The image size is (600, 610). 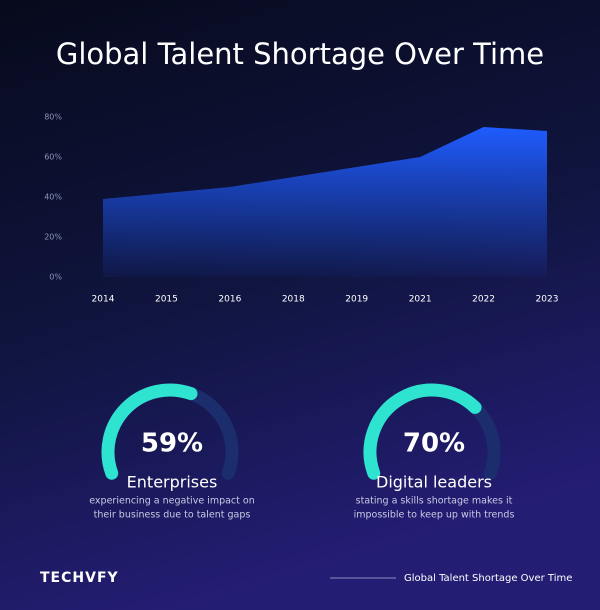 I want to click on footer-caption: Global Talent Shortage Over Time, so click(x=488, y=578).